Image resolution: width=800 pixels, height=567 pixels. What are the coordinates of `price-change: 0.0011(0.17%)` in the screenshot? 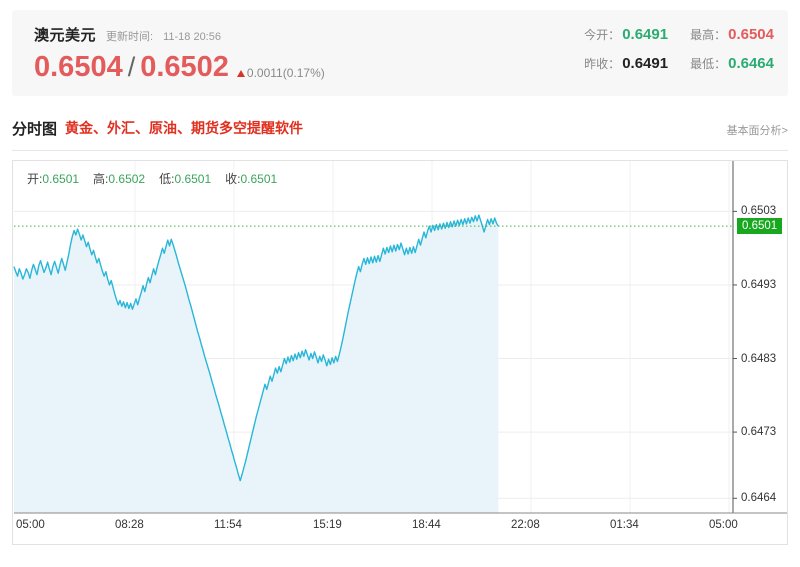 It's located at (280, 72).